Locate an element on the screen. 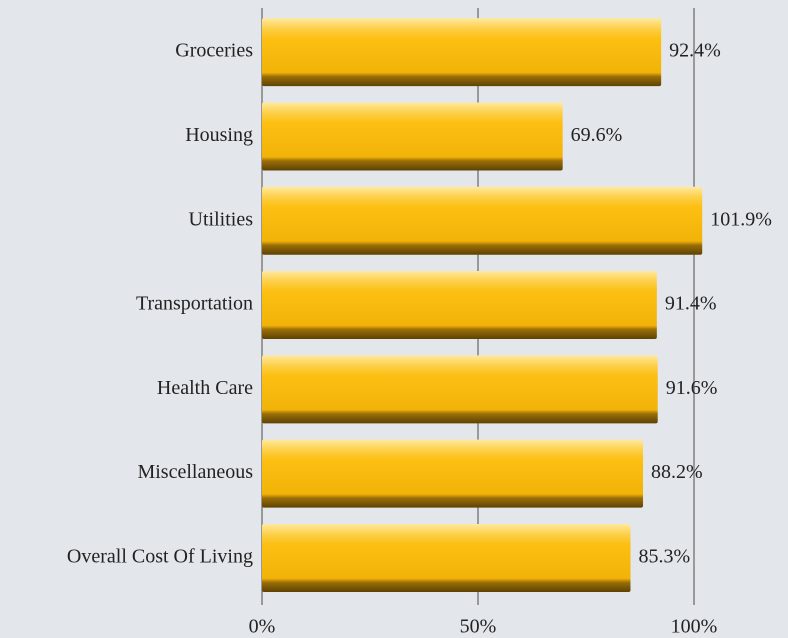  value-label: 85.3% is located at coordinates (664, 557).